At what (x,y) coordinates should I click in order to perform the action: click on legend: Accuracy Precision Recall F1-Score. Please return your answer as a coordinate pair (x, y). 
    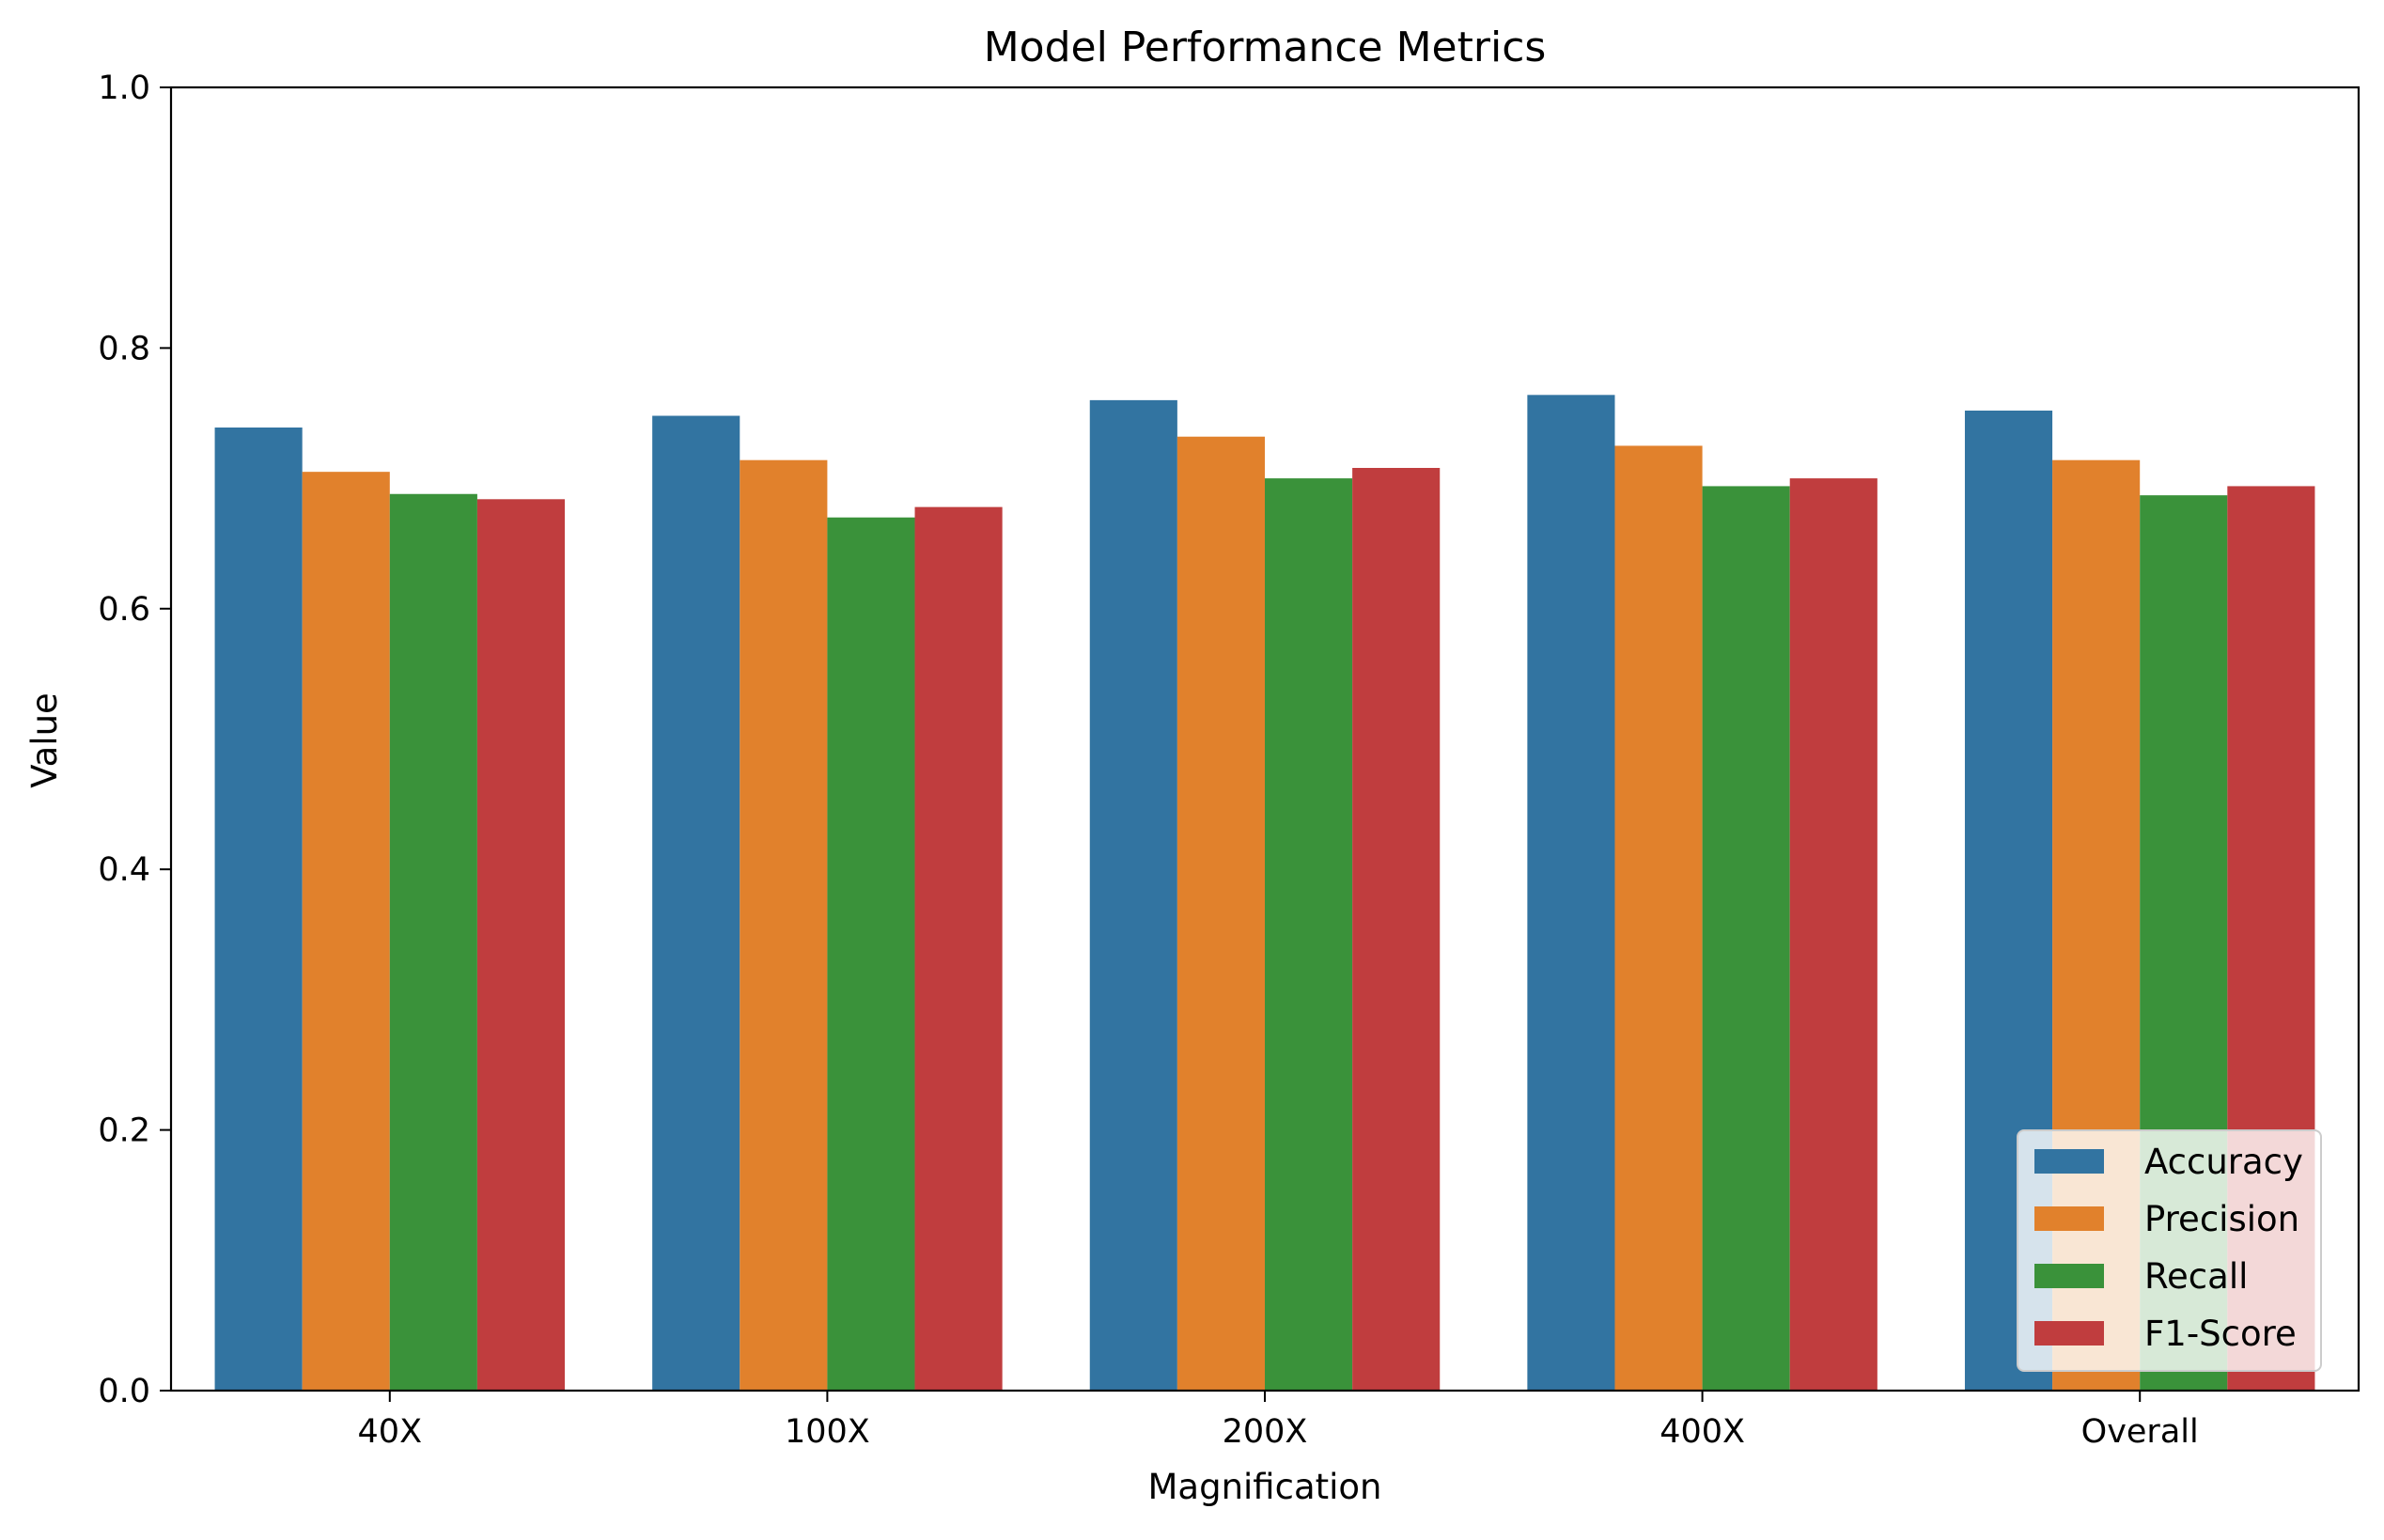
    Looking at the image, I should click on (2169, 1250).